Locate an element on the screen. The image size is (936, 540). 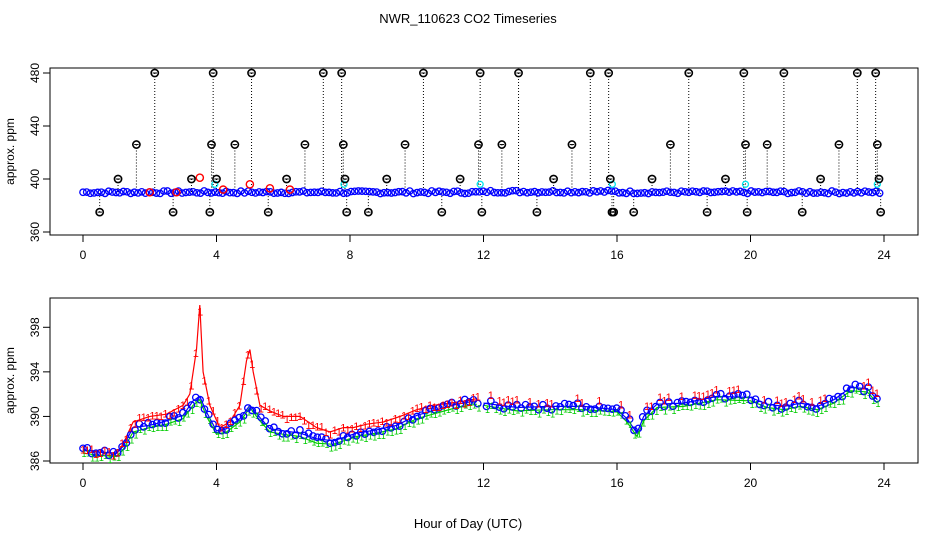
bottom-x-tick-label: 24 is located at coordinates (884, 483).